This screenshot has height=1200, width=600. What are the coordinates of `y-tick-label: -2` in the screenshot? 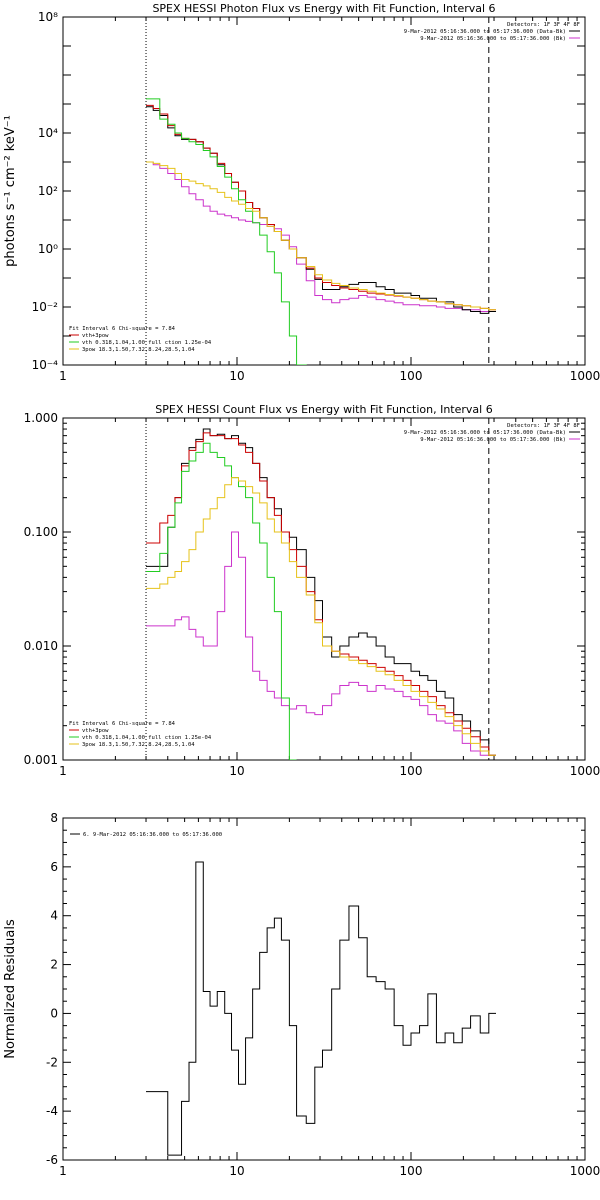 It's located at (52, 1062).